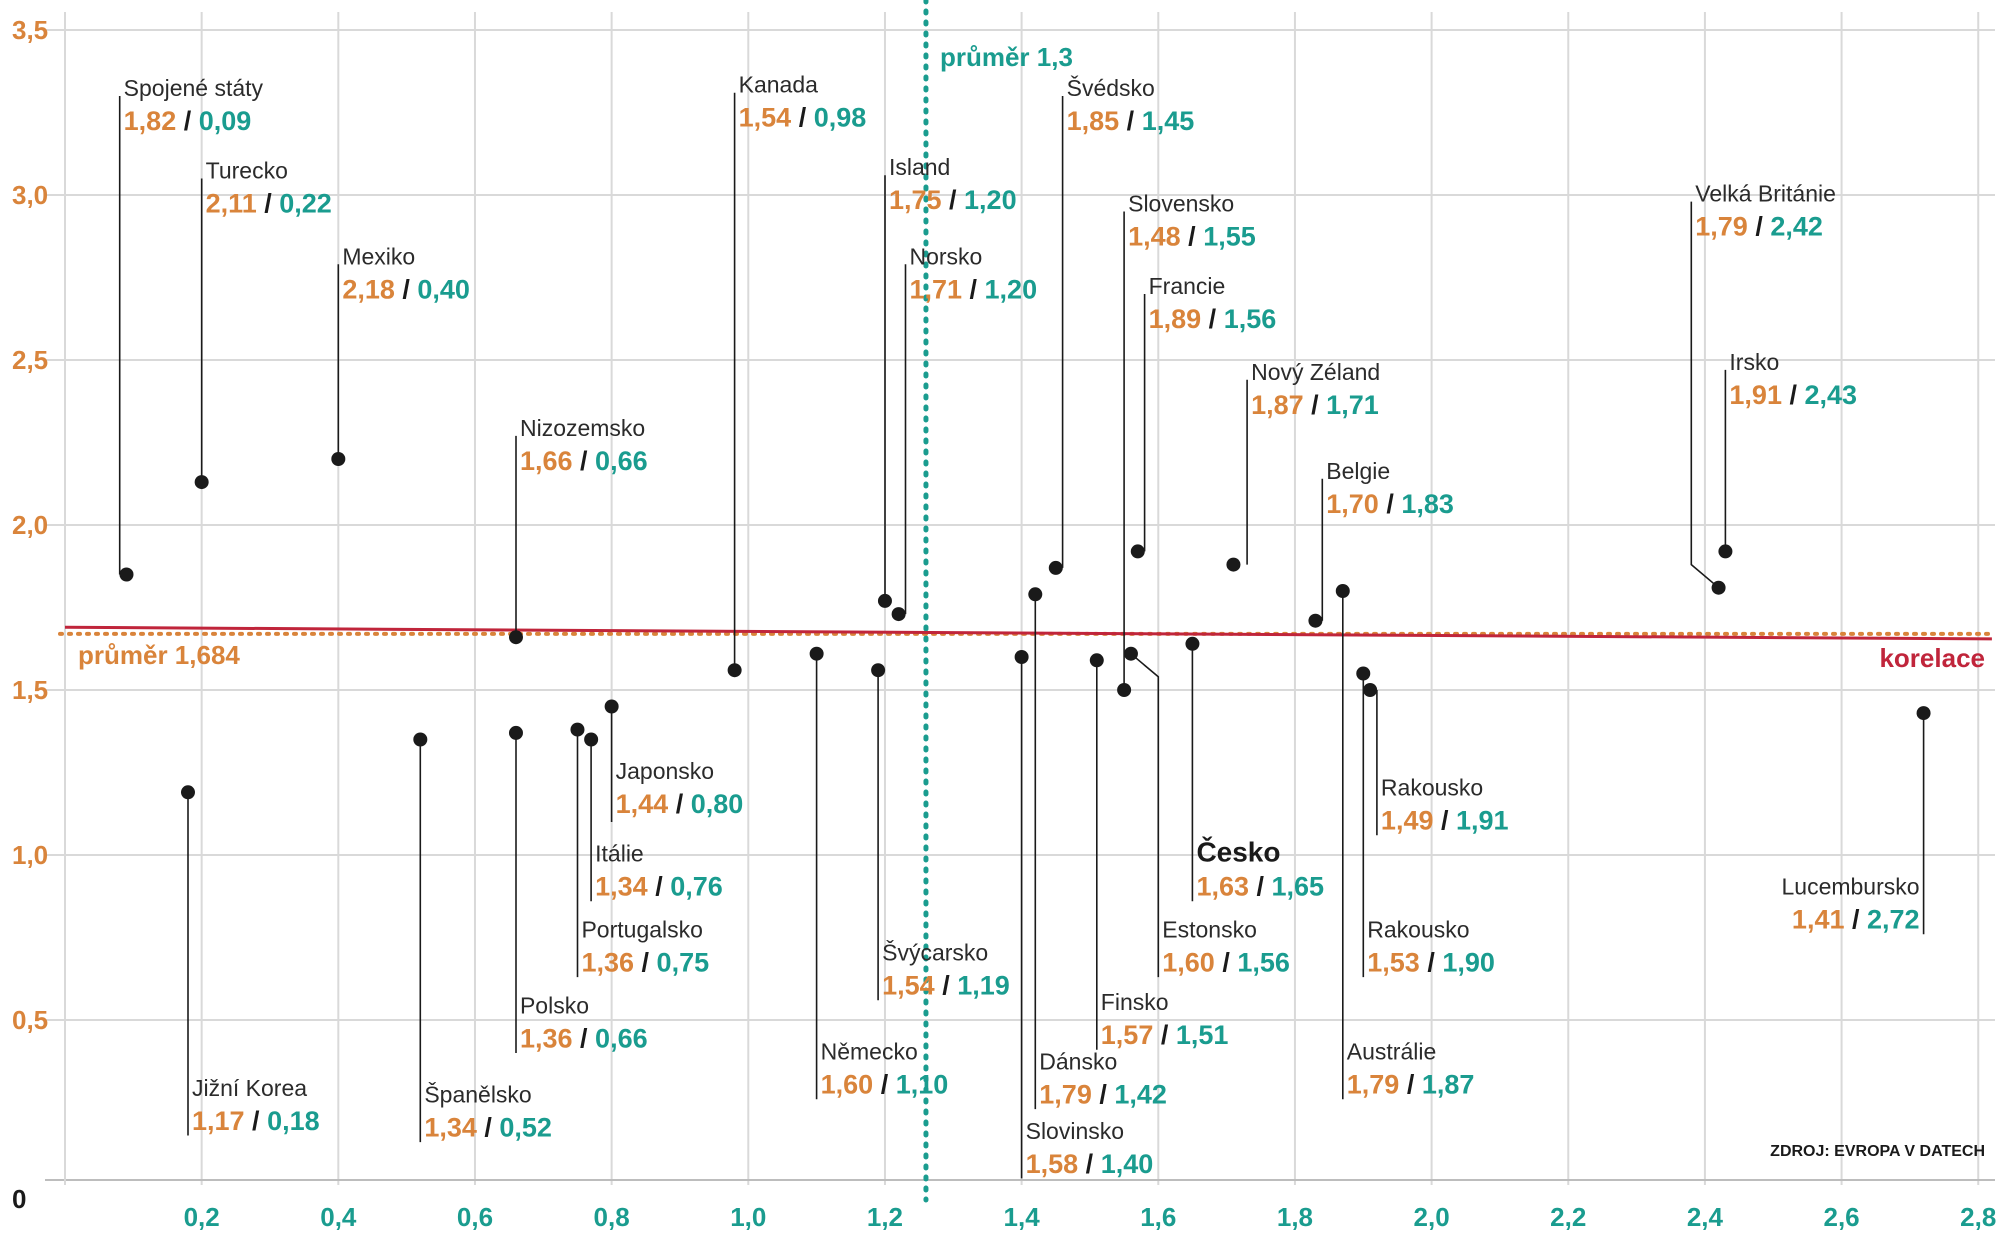 This screenshot has height=1233, width=2000. Describe the element at coordinates (1055, 567) in the screenshot. I see `data-point-svedsko` at that location.